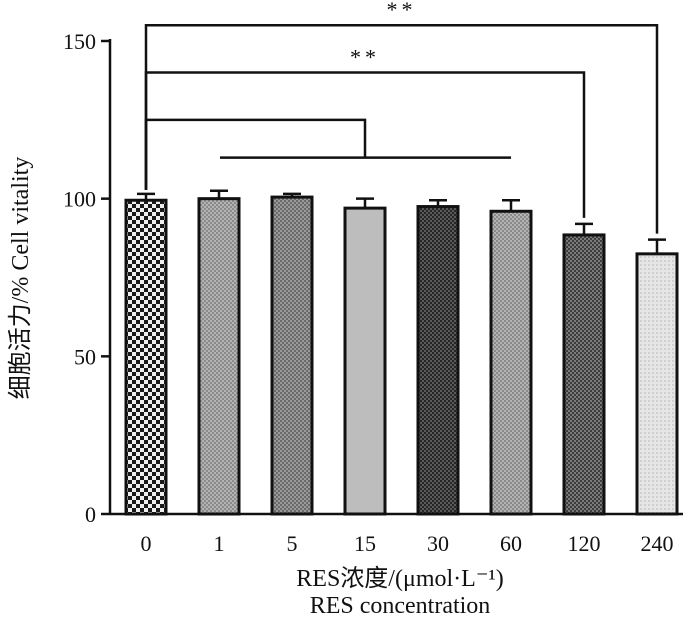  What do you see at coordinates (402, 11) in the screenshot?
I see `sig-label-7: **` at bounding box center [402, 11].